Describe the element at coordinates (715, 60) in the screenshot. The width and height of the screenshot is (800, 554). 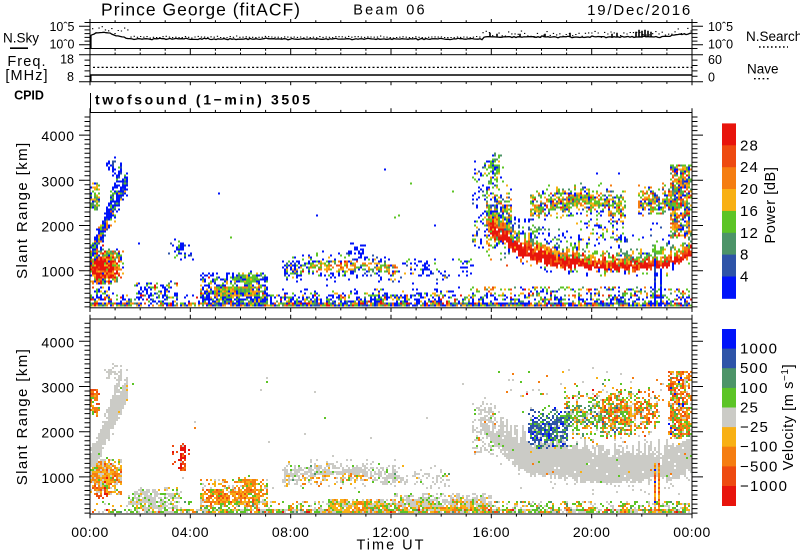
I see `svg-text: 60` at that location.